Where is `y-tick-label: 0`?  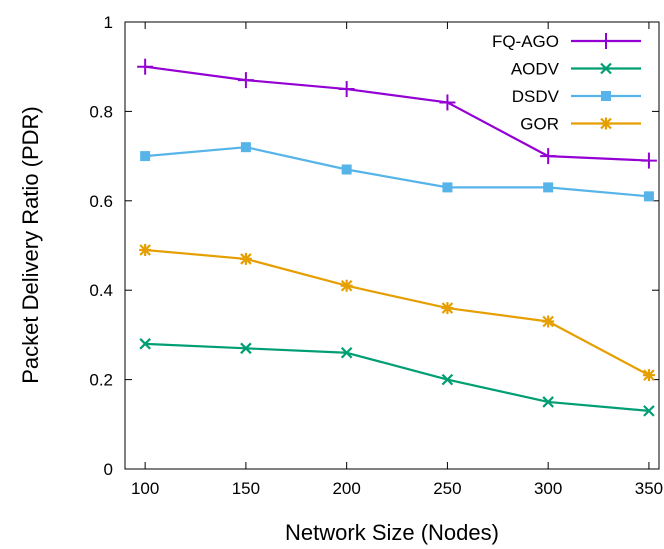
y-tick-label: 0 is located at coordinates (108, 469).